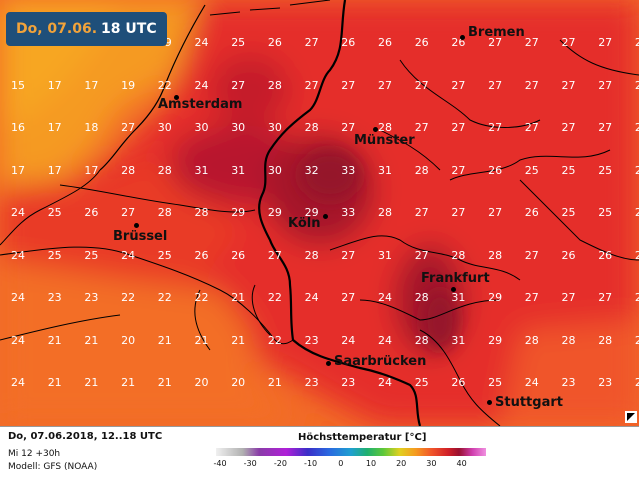 The image size is (639, 479). What do you see at coordinates (371, 463) in the screenshot?
I see `legend-tick: 10` at bounding box center [371, 463].